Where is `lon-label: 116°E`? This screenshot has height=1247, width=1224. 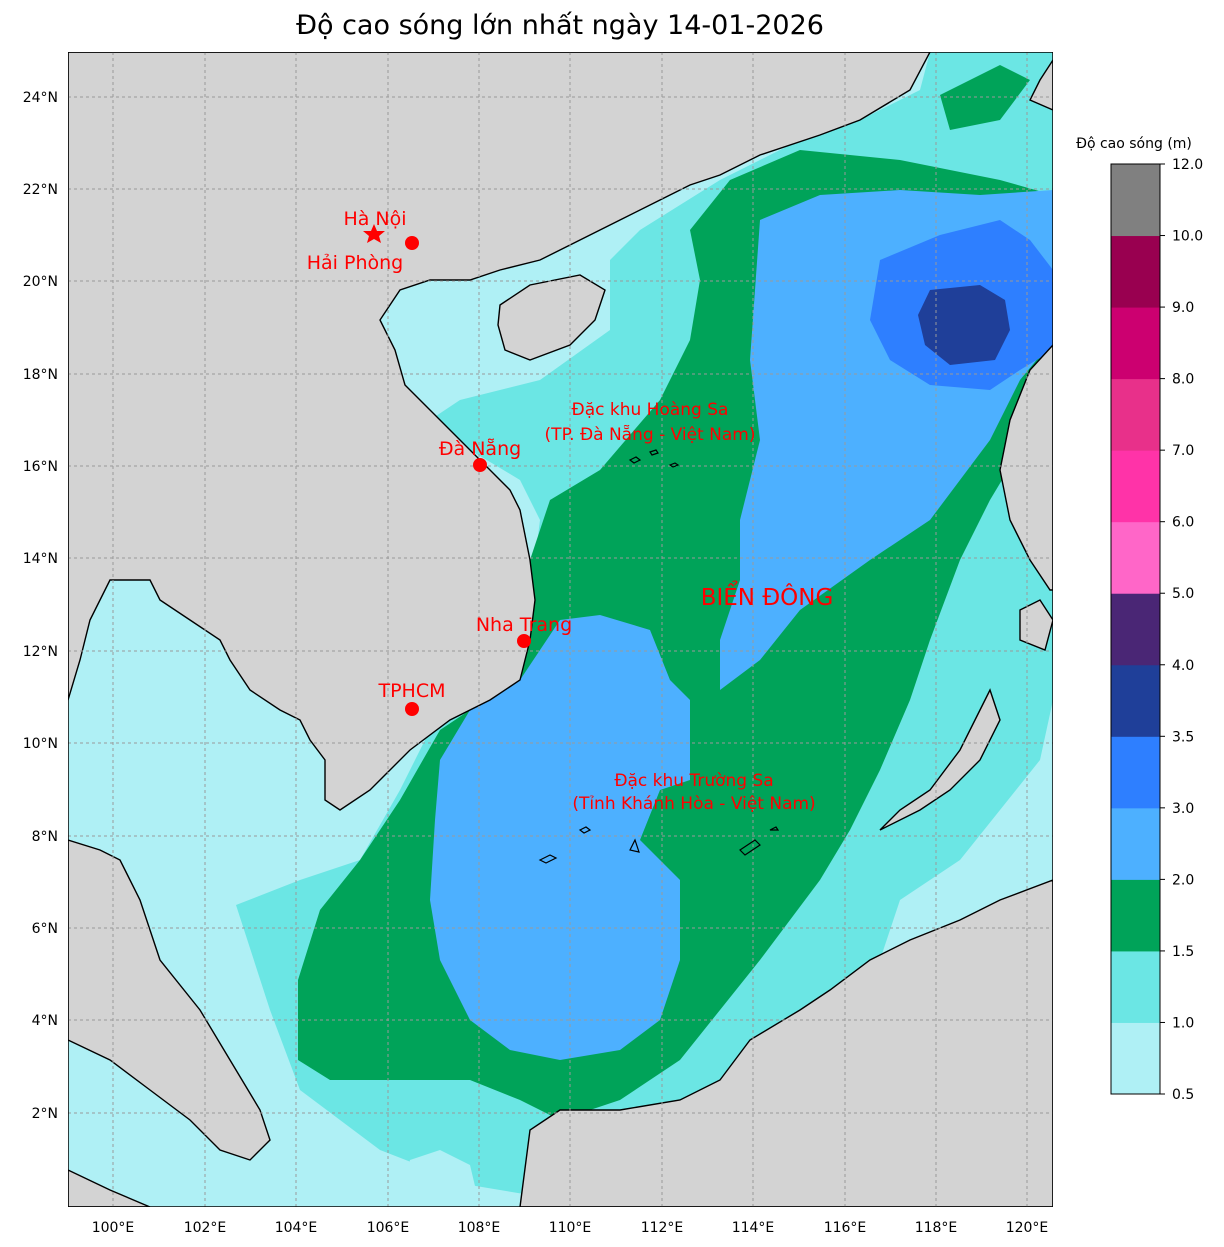 lon-label: 116°E is located at coordinates (845, 1228).